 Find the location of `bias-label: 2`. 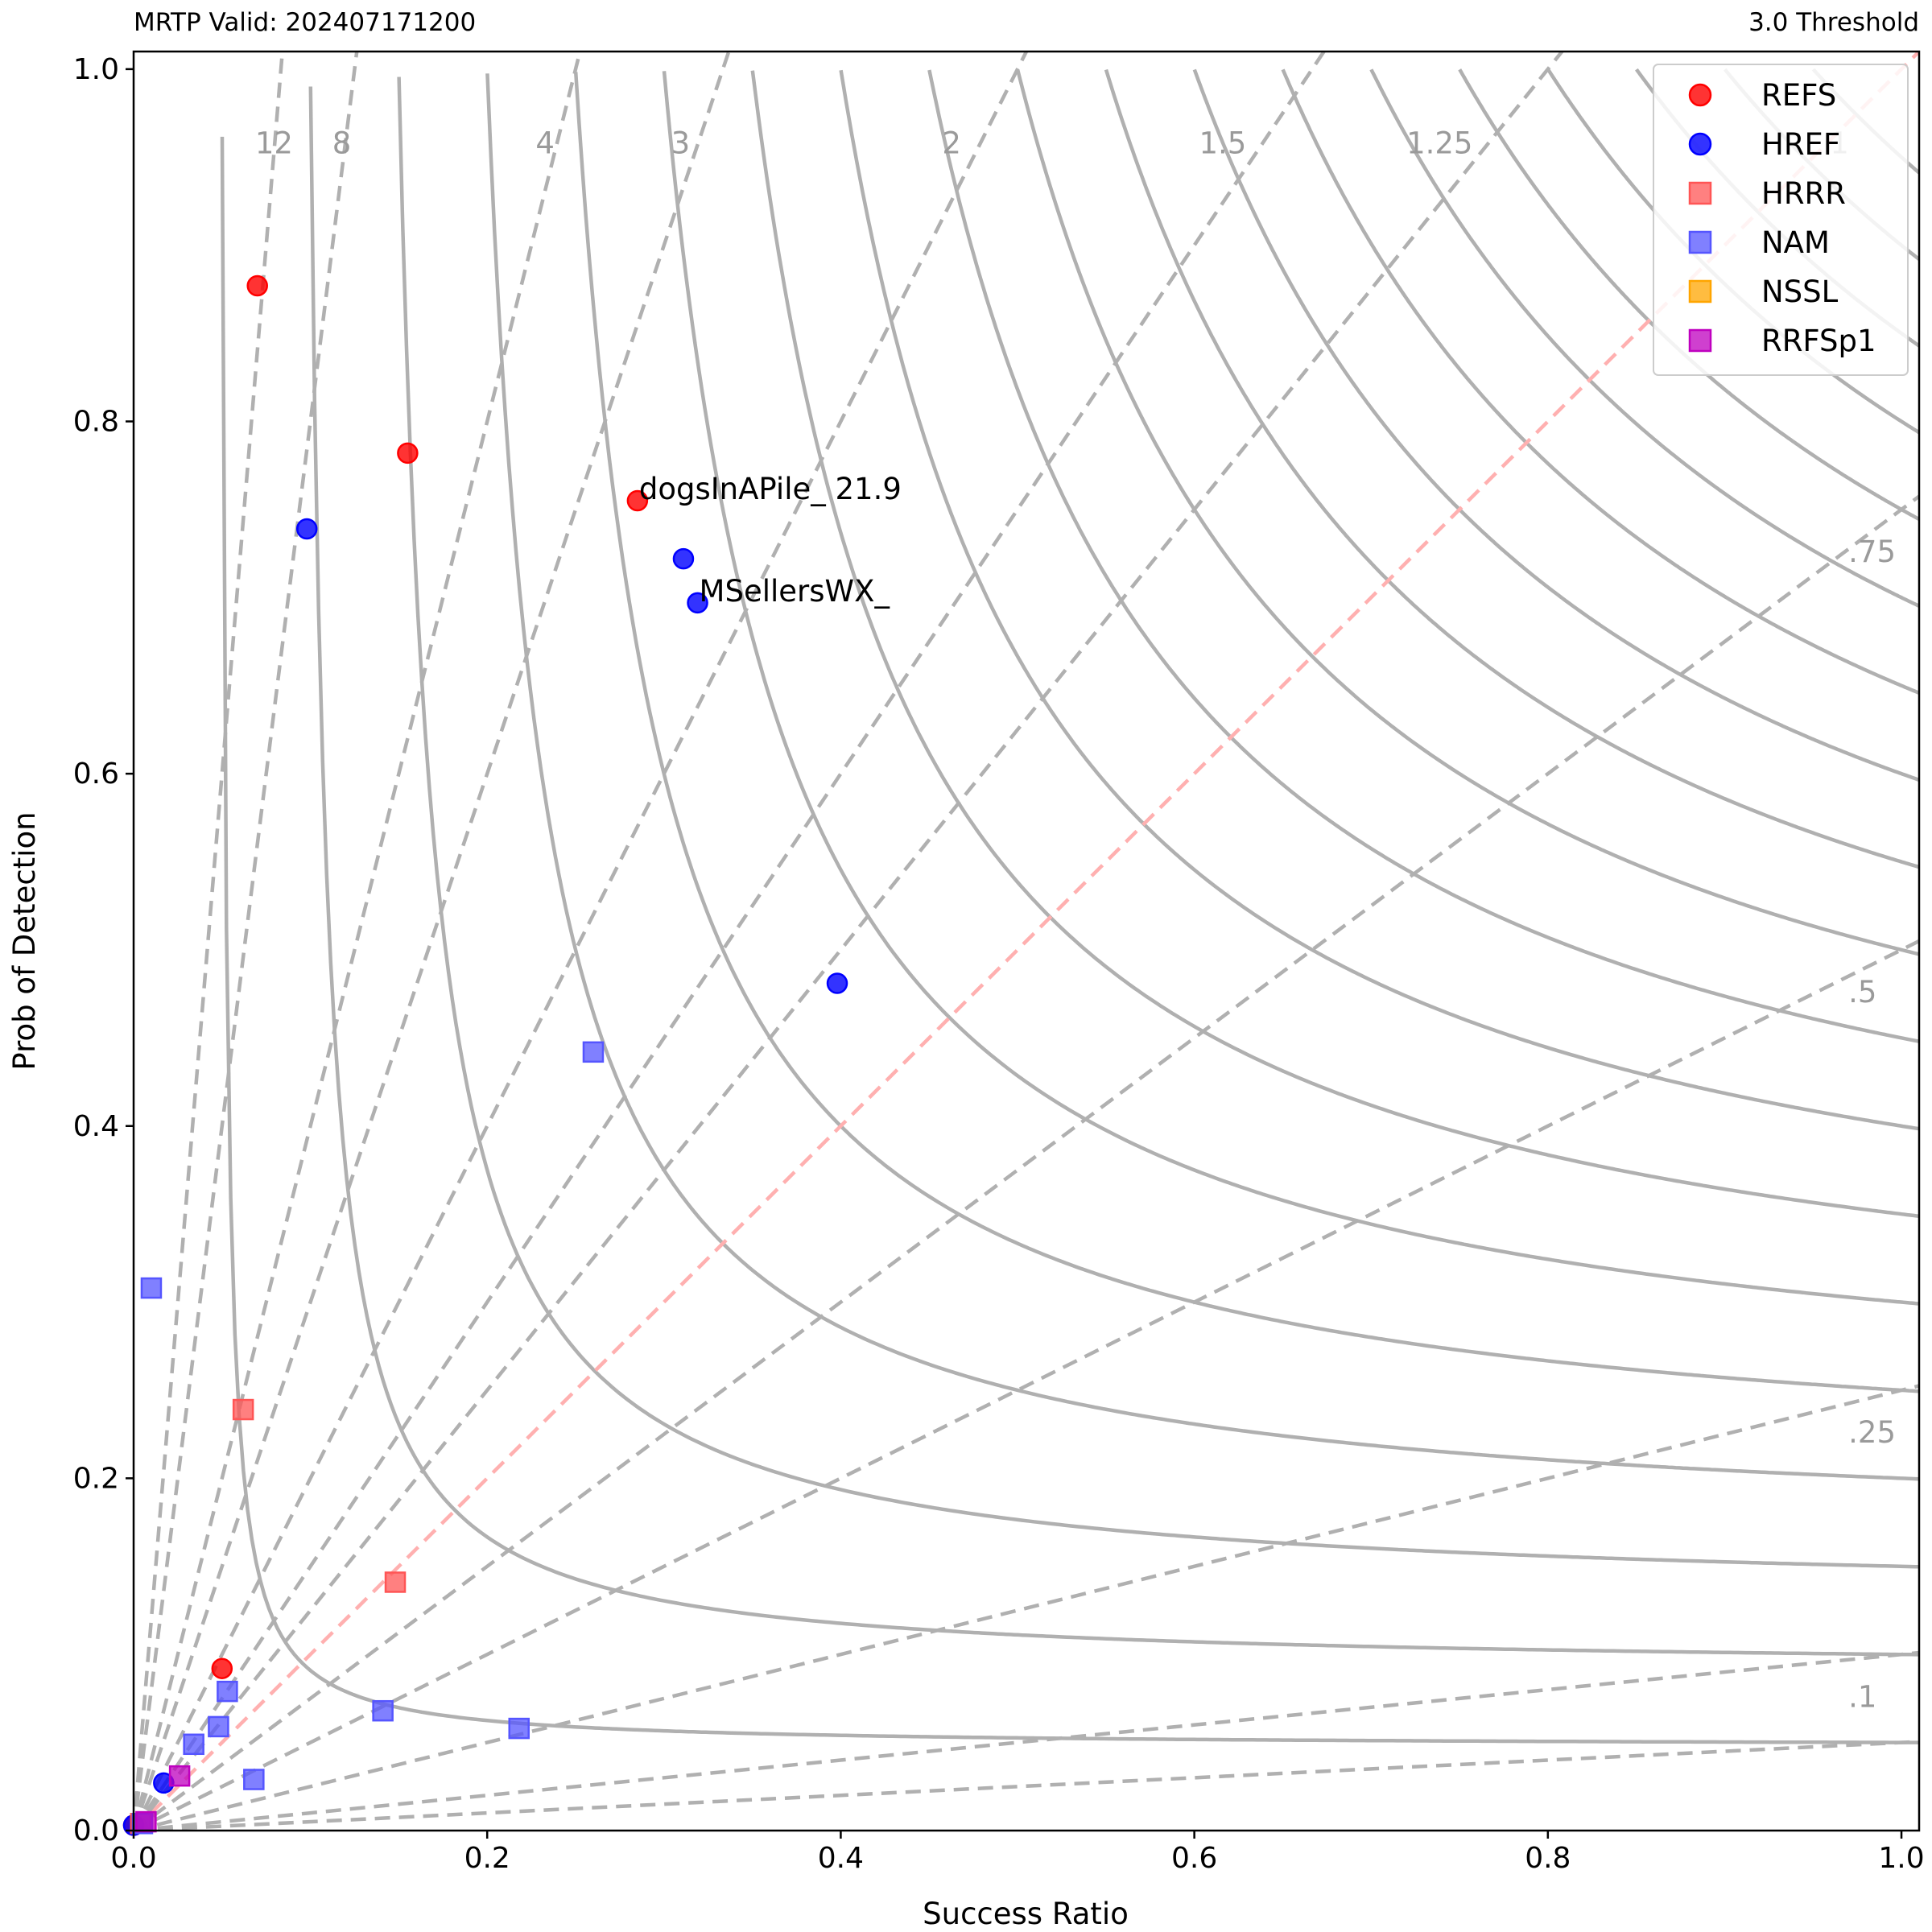

bias-label: 2 is located at coordinates (951, 143).